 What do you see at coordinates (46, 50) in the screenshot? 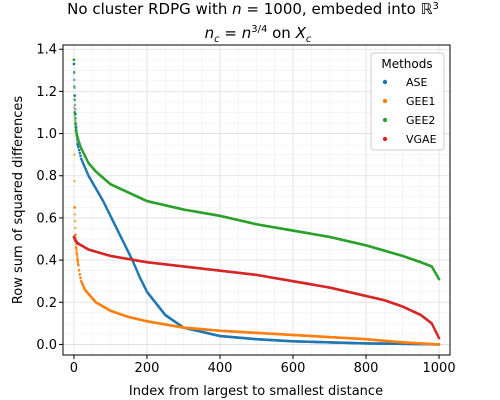
I see `y-tick-label: 1.4` at bounding box center [46, 50].